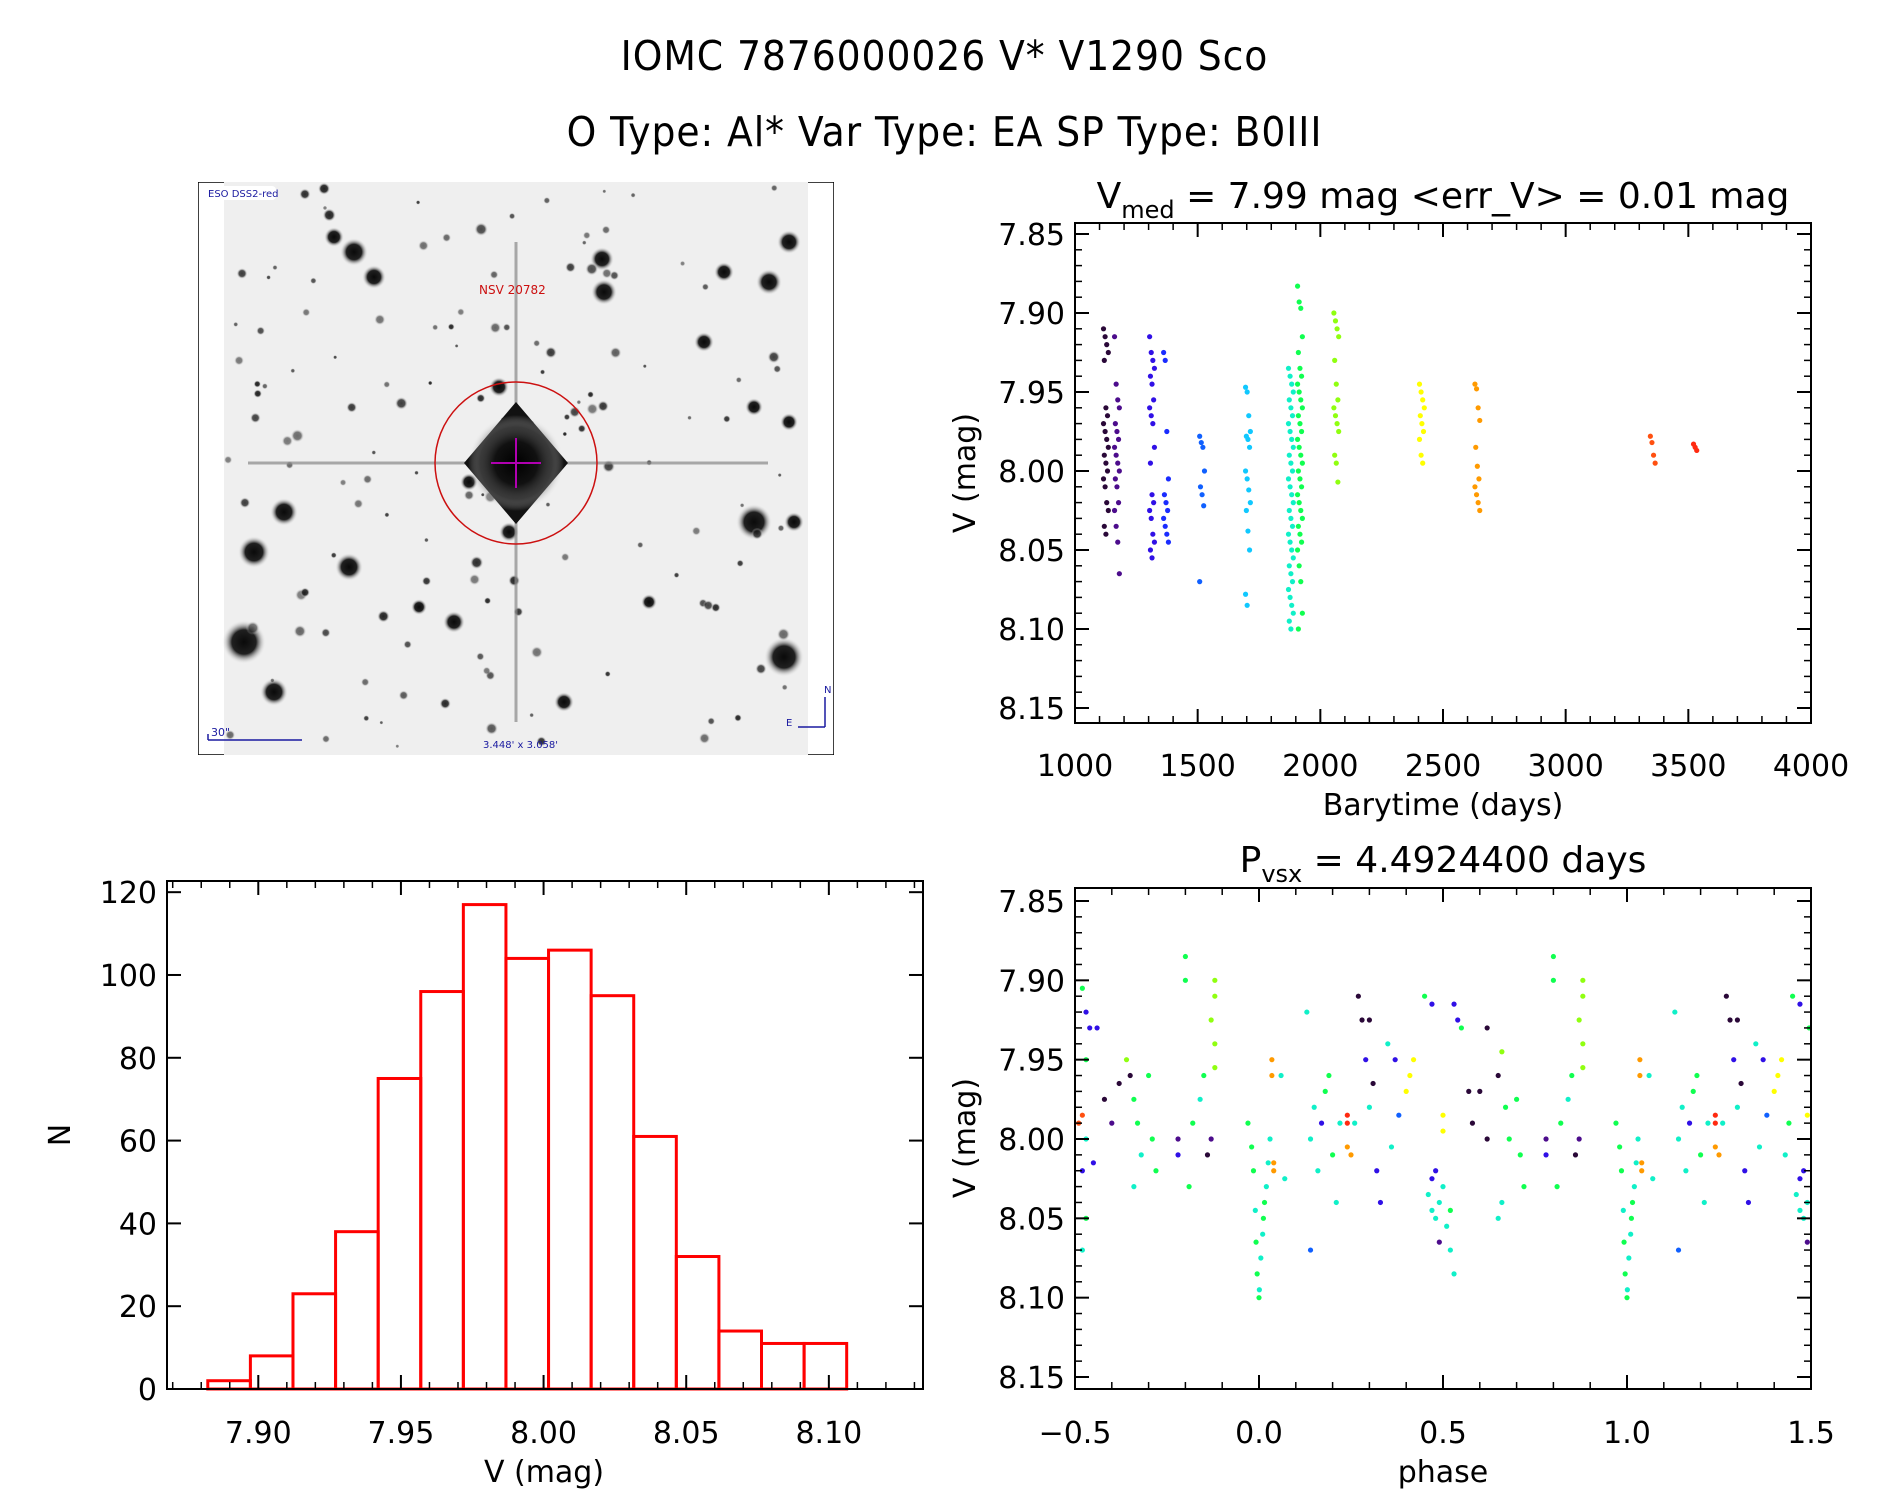 Image resolution: width=1889 pixels, height=1494 pixels. Describe the element at coordinates (1443, 200) in the screenshot. I see `light-curve-title: Vmed = 7.99 mag <err_V> = 0.01 mag` at that location.